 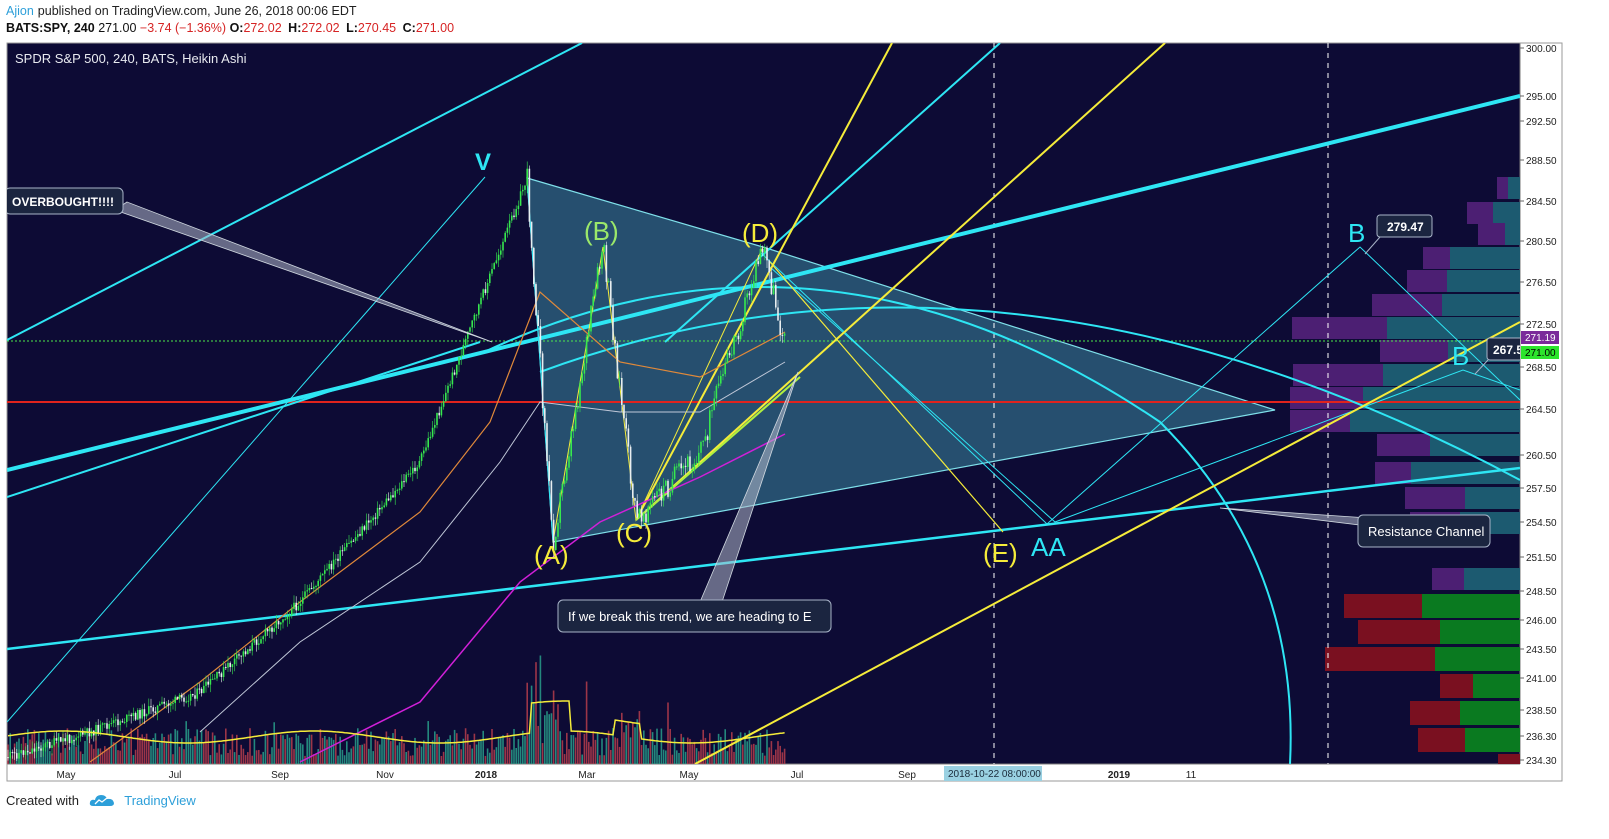 I want to click on time-tick-label: Jul, so click(x=175, y=775).